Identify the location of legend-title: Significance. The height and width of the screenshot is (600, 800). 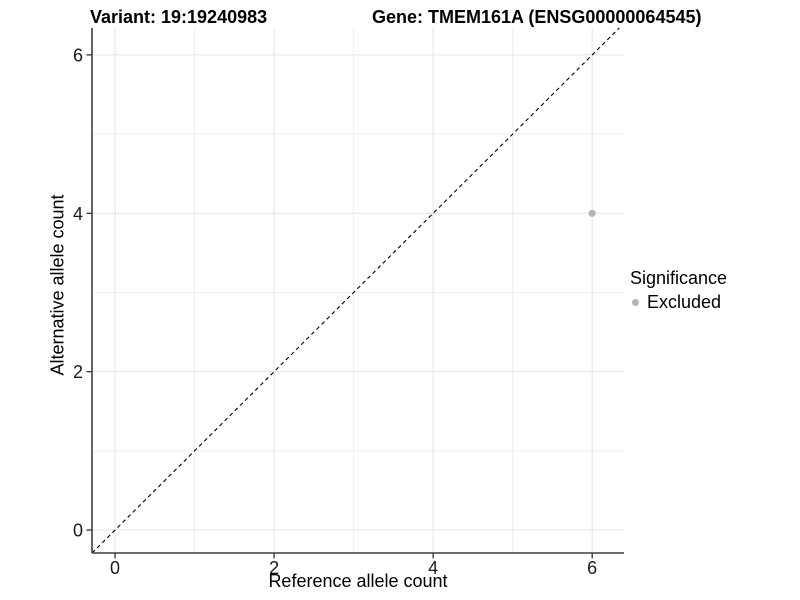
(679, 278).